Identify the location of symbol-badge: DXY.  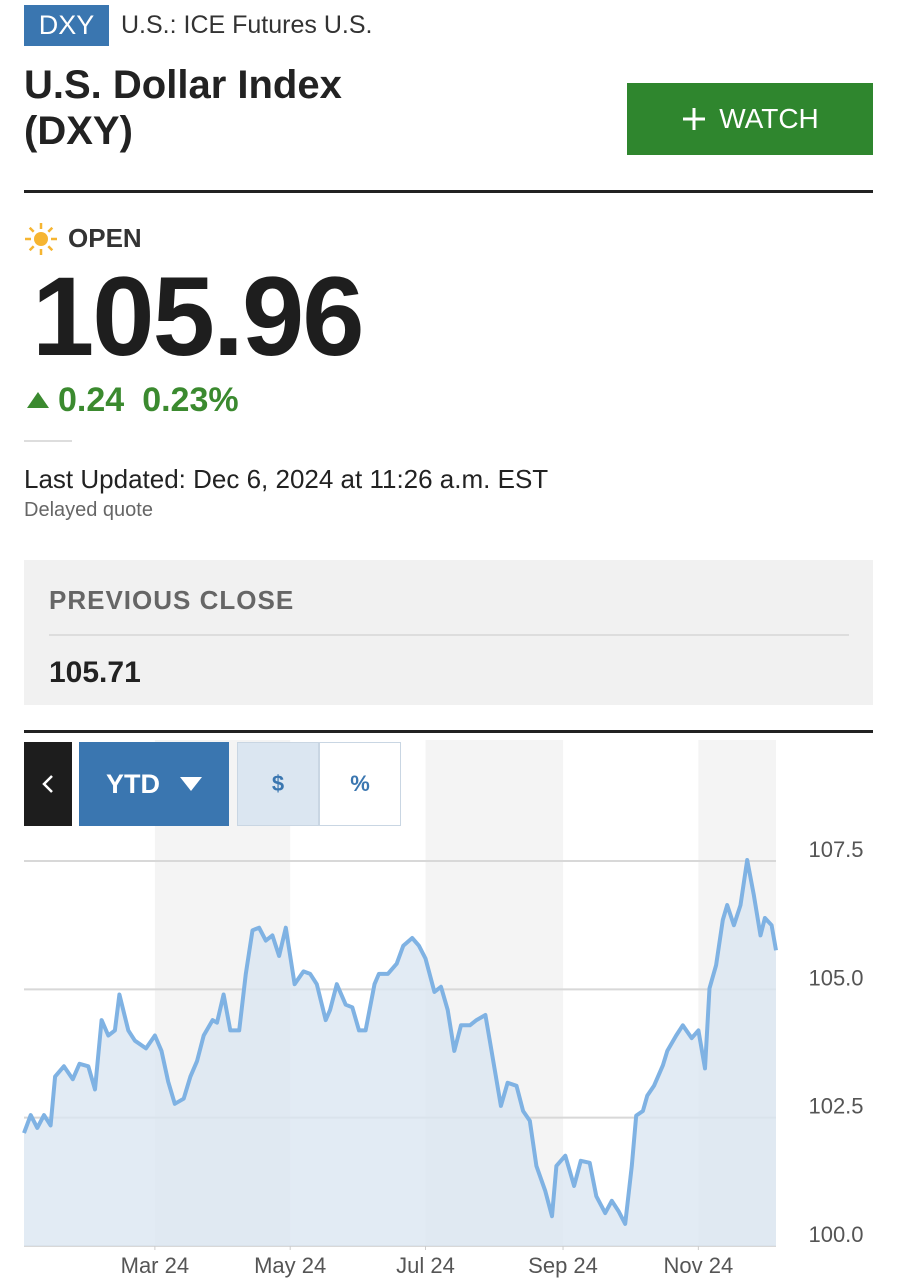
(66, 25).